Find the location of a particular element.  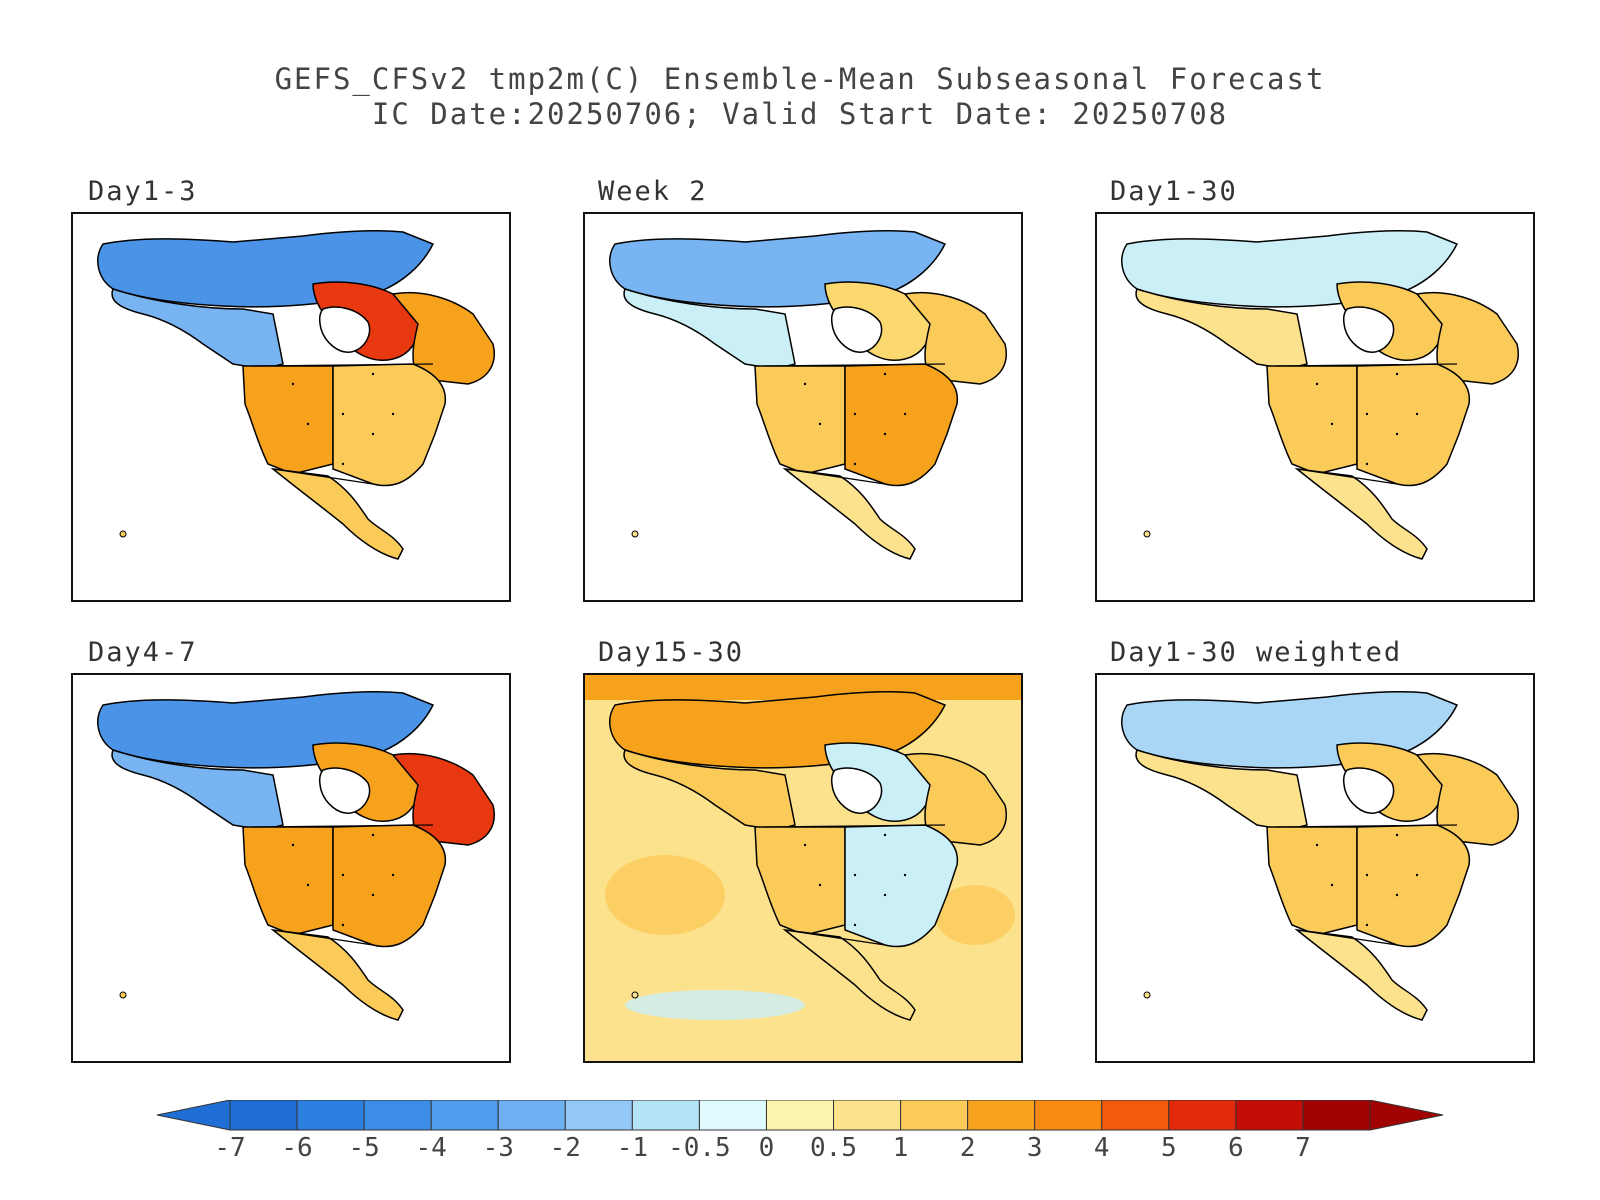

map-week2 is located at coordinates (803, 407).